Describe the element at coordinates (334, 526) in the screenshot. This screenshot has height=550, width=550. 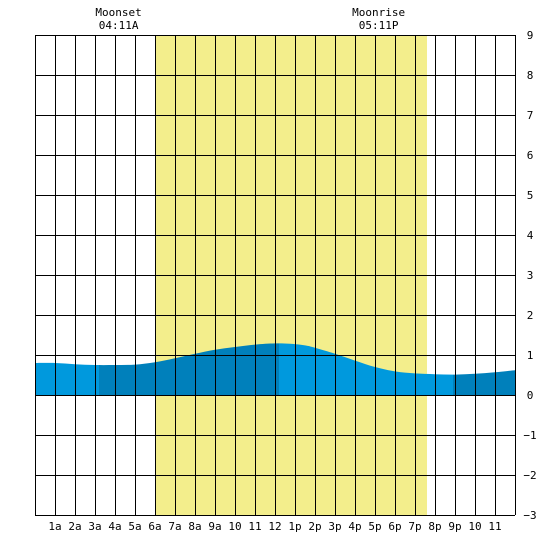
I see `x-tick-label: 3p` at that location.